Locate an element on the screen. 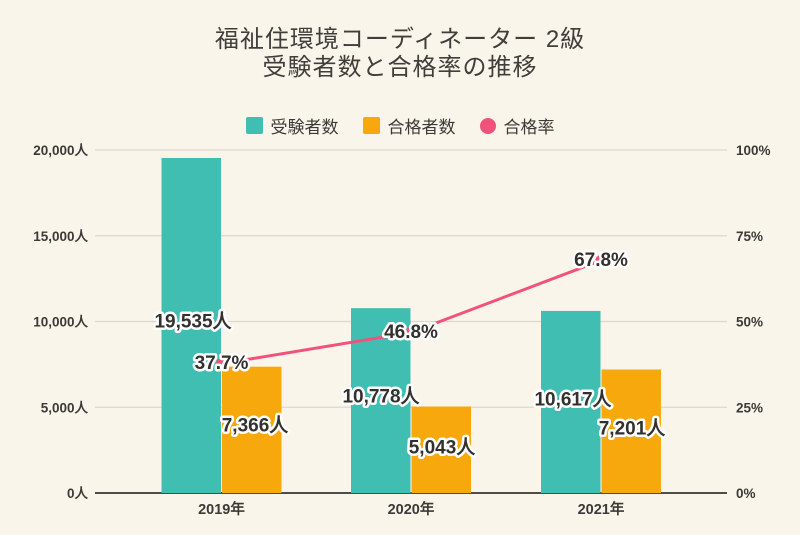  left-axis-tick: 10,000人 is located at coordinates (60, 322).